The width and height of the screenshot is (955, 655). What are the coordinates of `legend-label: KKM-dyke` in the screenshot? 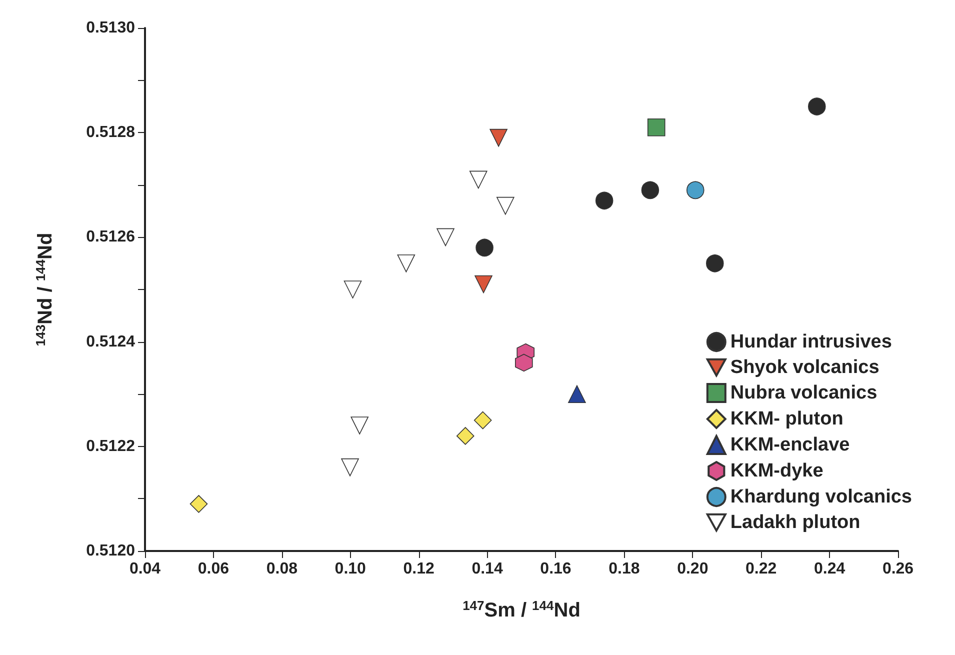 It's located at (777, 471).